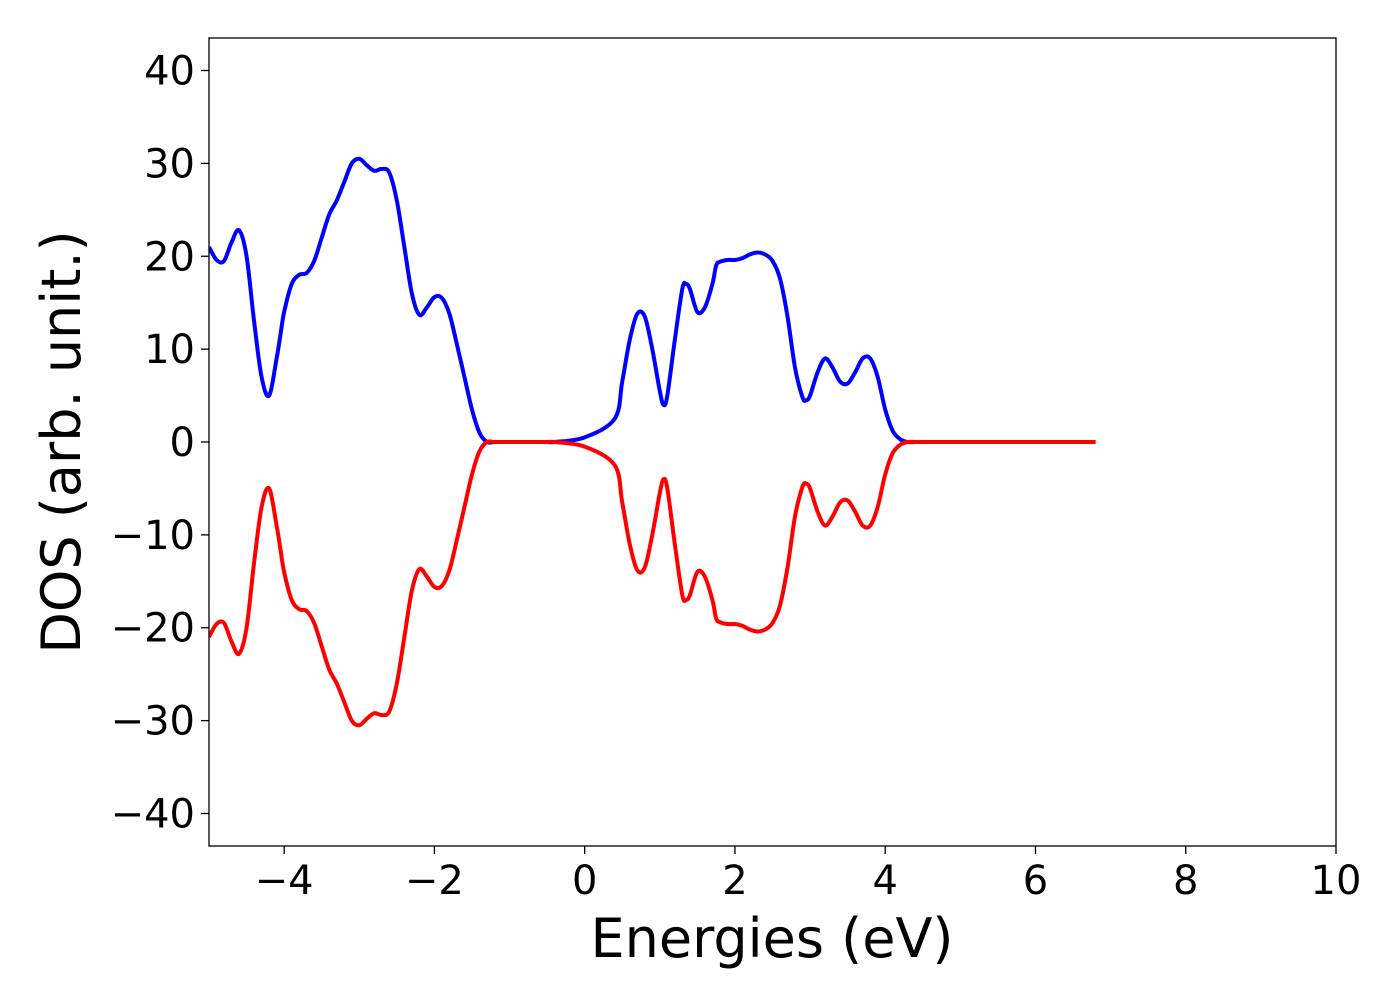 The image size is (1400, 1000). What do you see at coordinates (284, 881) in the screenshot?
I see `x-tick-label: −4` at bounding box center [284, 881].